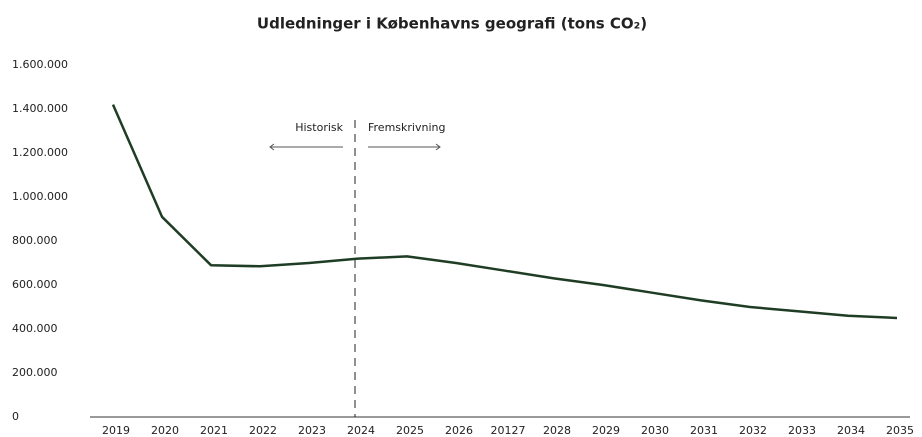 Image resolution: width=922 pixels, height=437 pixels. I want to click on y-tick-label: 0, so click(15, 416).